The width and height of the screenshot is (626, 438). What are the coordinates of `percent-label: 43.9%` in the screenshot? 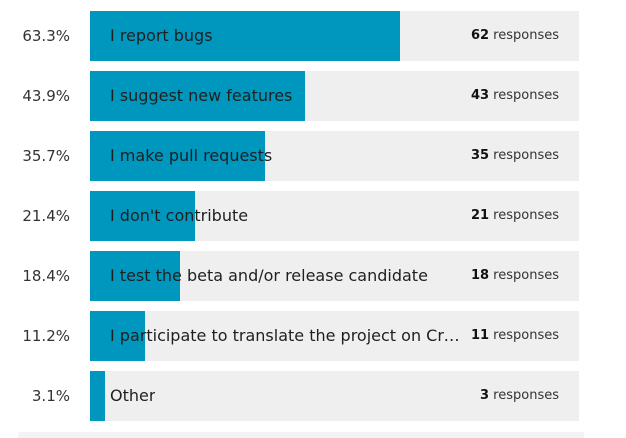 It's located at (46, 96).